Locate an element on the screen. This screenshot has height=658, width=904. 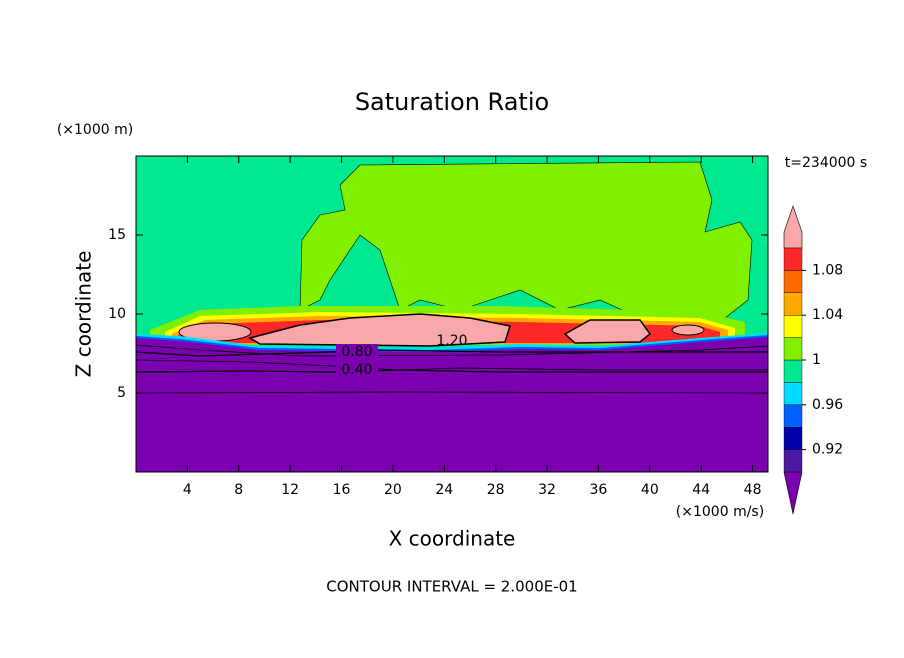
colorbar-tick-label: 1 is located at coordinates (816, 360).